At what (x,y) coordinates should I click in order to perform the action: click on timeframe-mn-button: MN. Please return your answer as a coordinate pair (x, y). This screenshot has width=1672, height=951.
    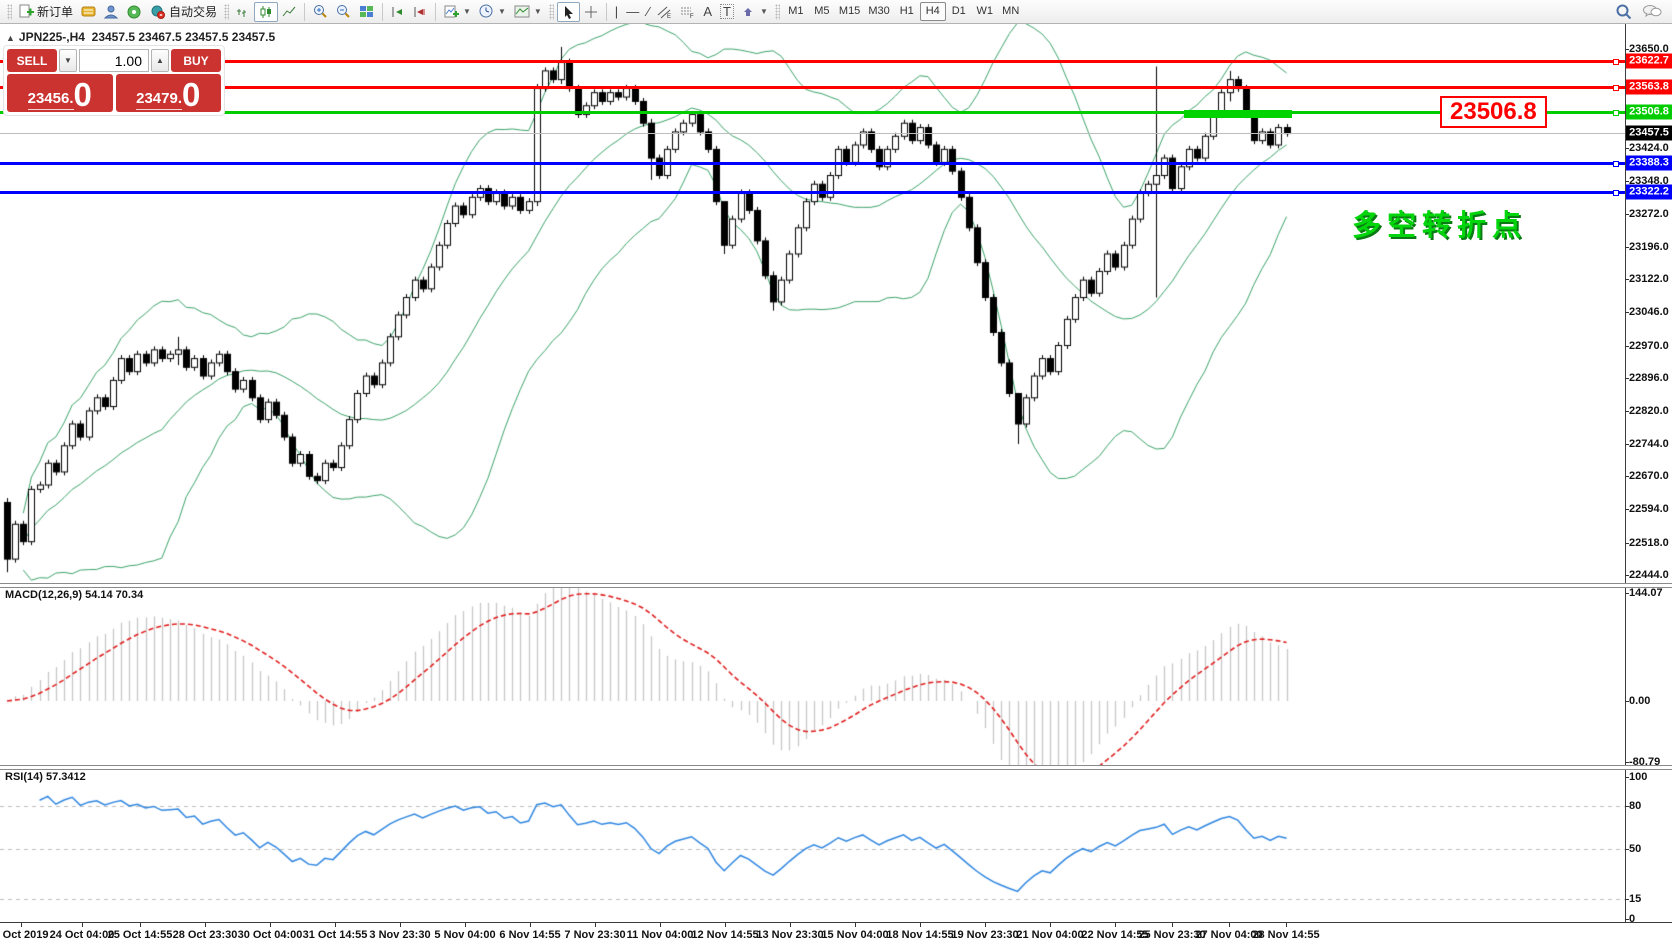
    Looking at the image, I should click on (1011, 11).